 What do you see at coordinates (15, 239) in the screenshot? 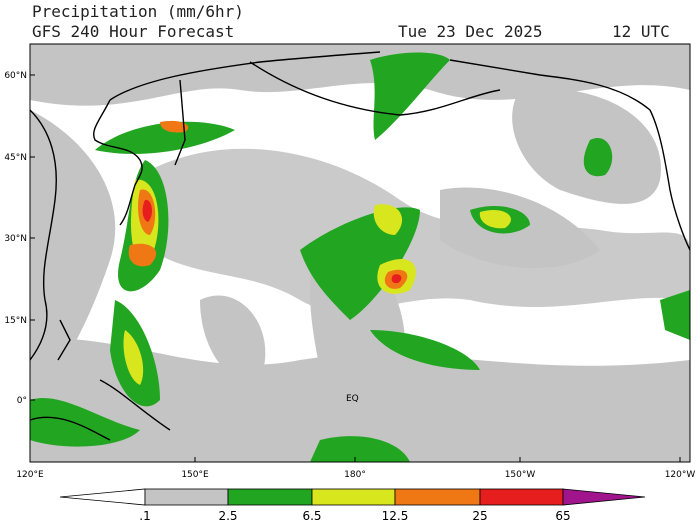
I see `lat-label: 30°N` at bounding box center [15, 239].